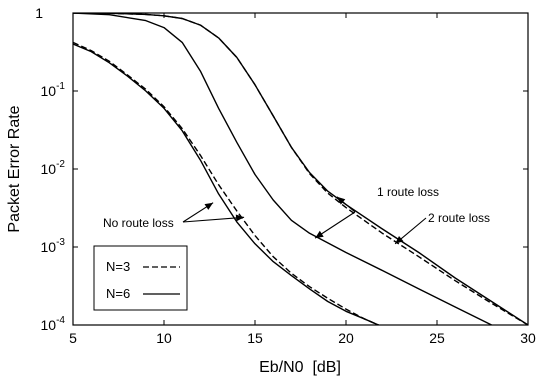 This screenshot has height=379, width=539. I want to click on annotation-2-route-loss: 2 route loss, so click(442, 228).